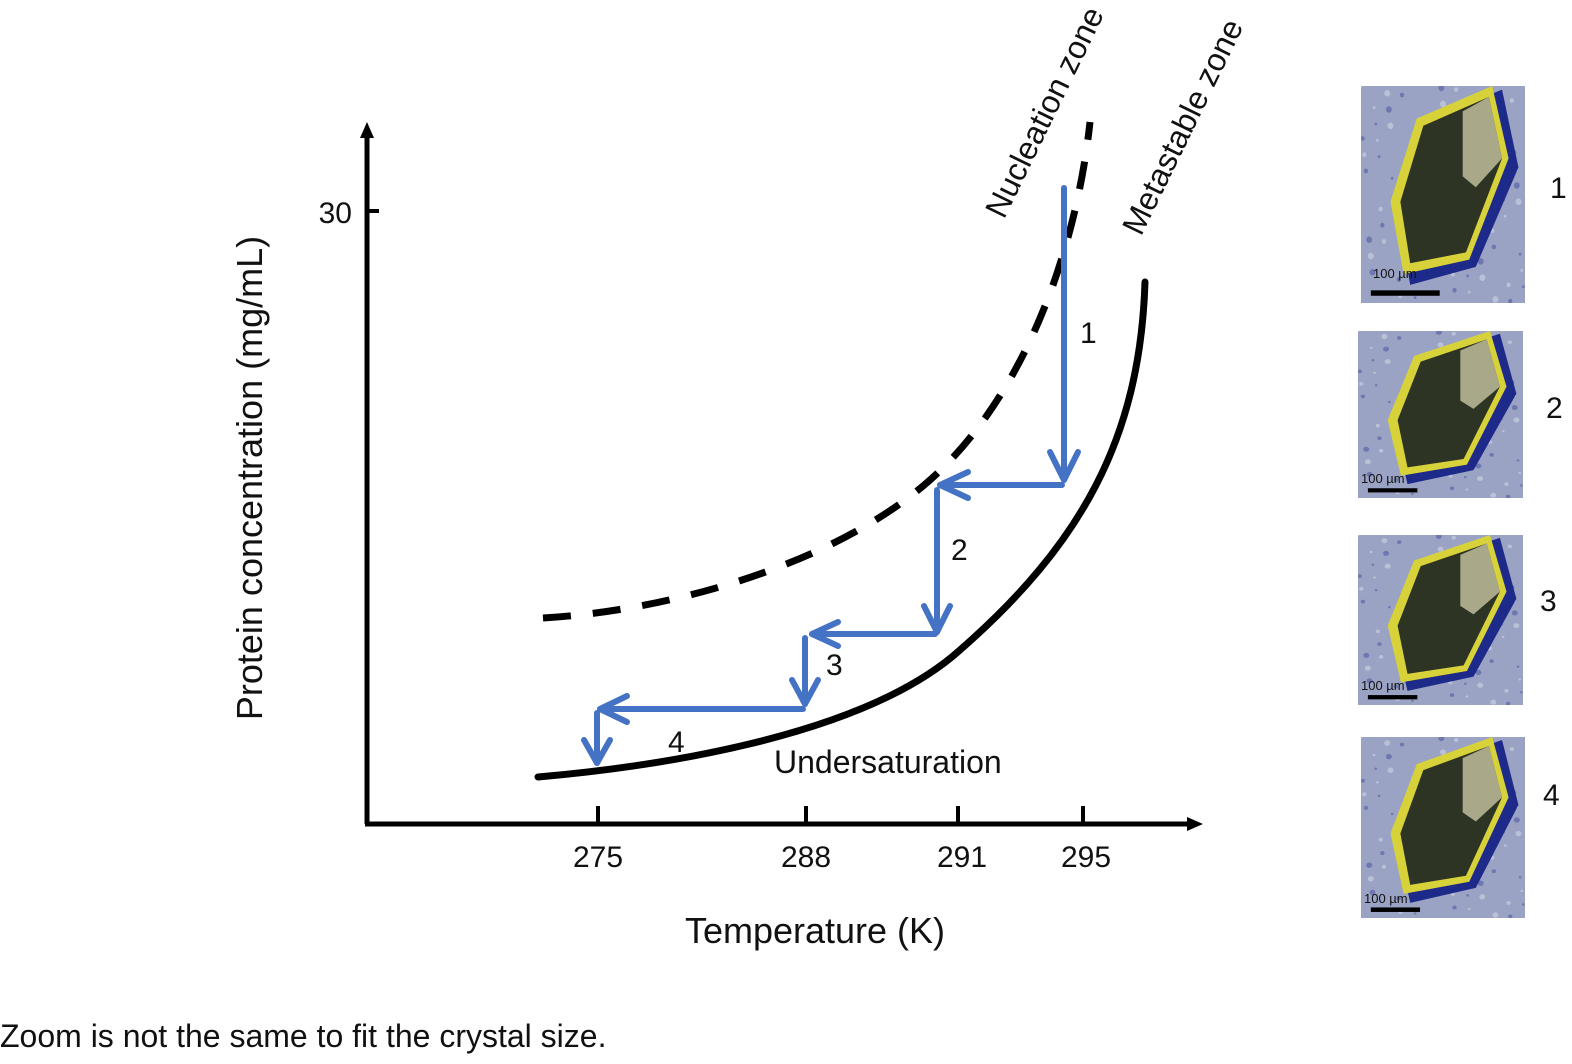  I want to click on arrow-horizontal-3-head, so click(613, 709).